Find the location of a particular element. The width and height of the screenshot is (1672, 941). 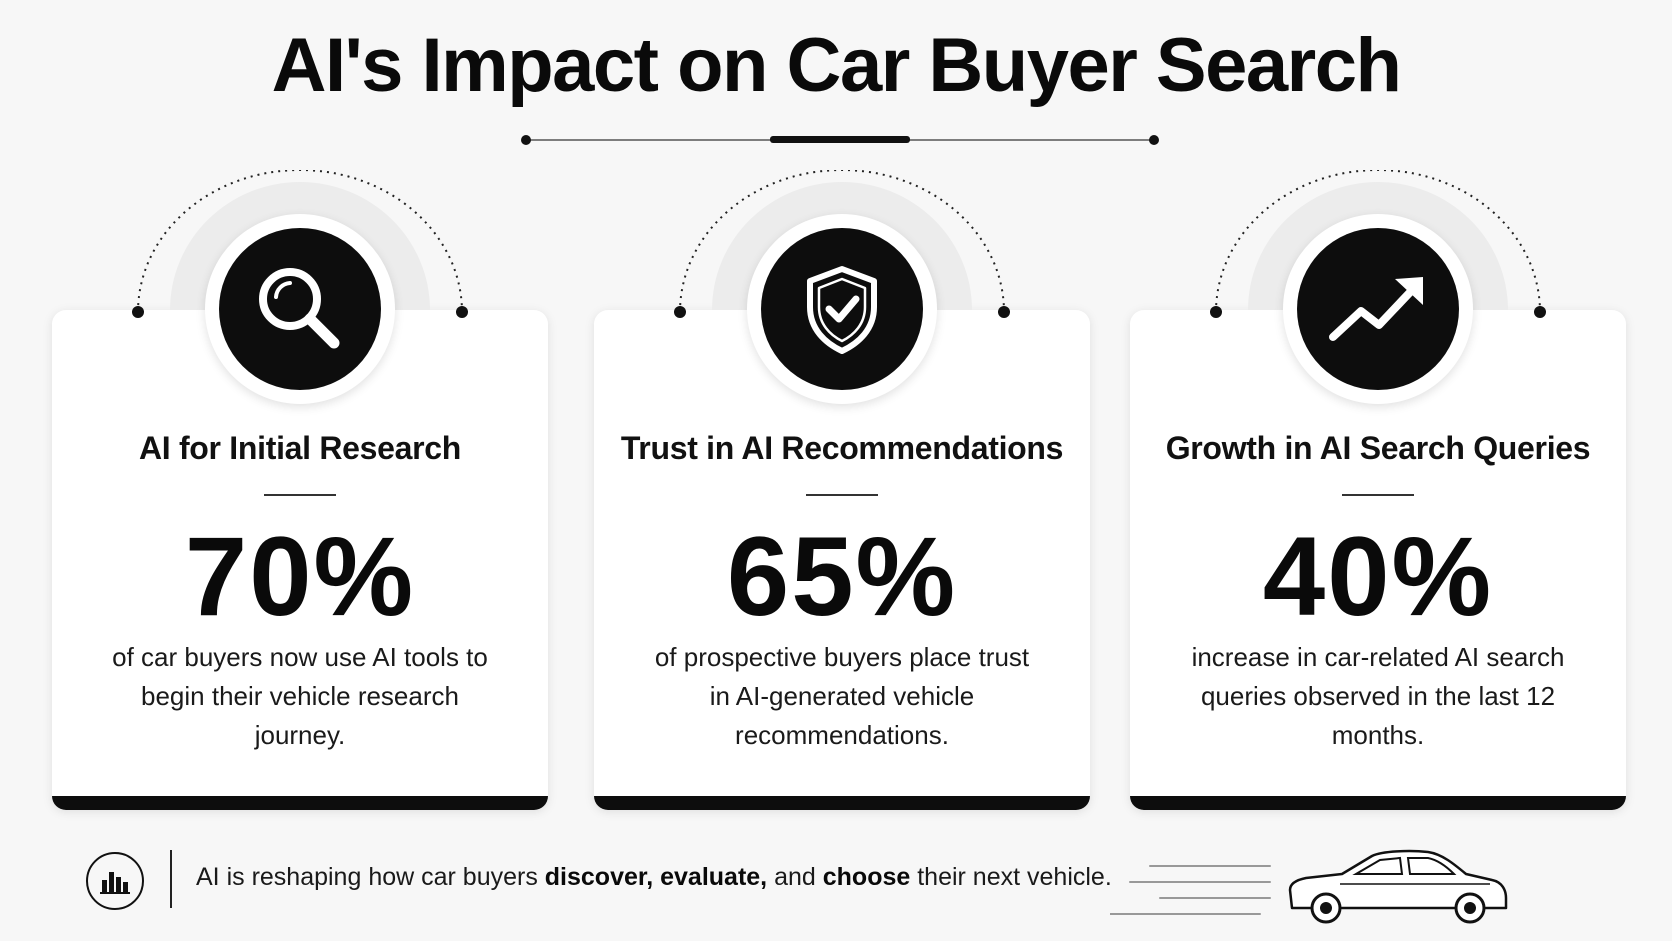

title-divider is located at coordinates (840, 140).